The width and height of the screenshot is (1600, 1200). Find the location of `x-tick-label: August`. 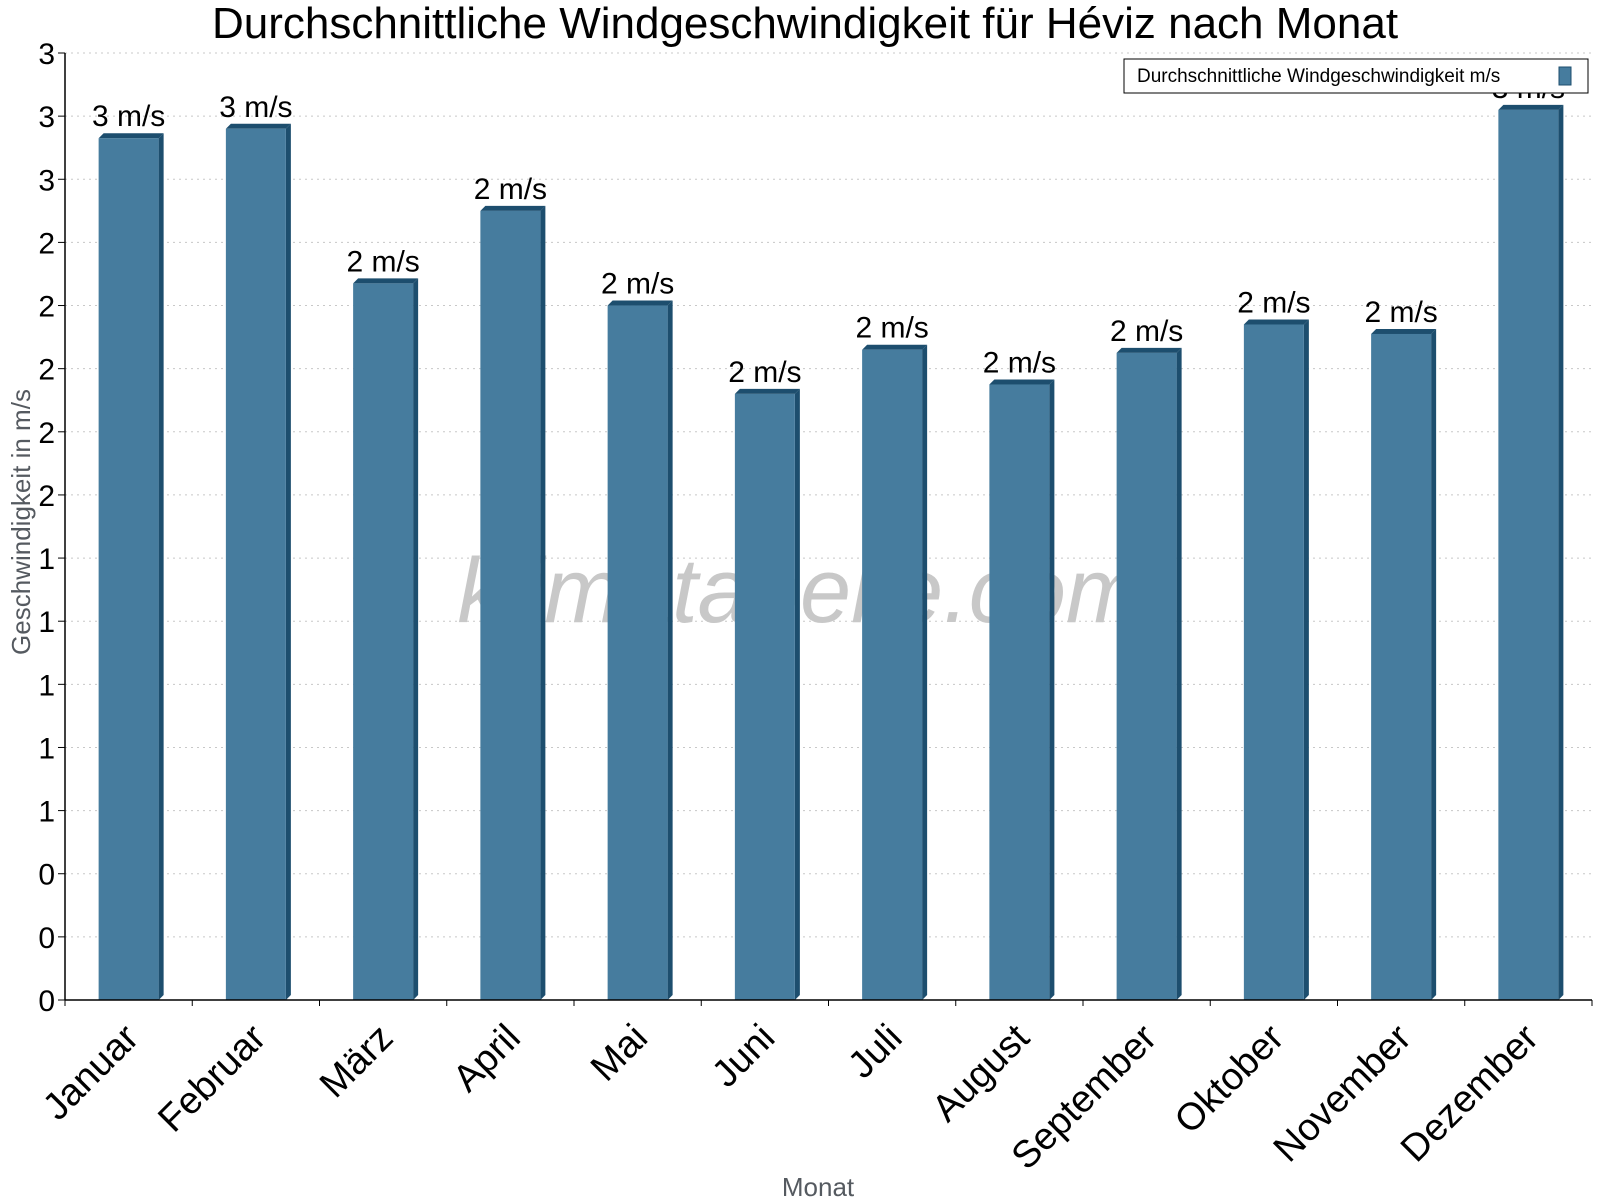

x-tick-label: August is located at coordinates (981, 1073).